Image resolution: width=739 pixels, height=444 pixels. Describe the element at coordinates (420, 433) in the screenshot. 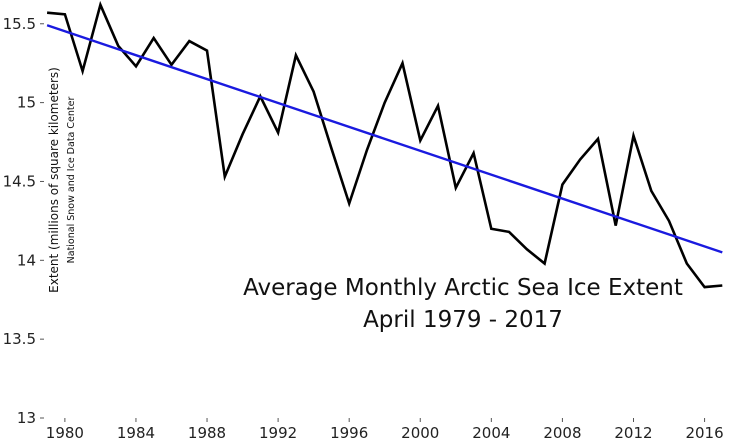

I see `x-tick-label: 2000` at that location.